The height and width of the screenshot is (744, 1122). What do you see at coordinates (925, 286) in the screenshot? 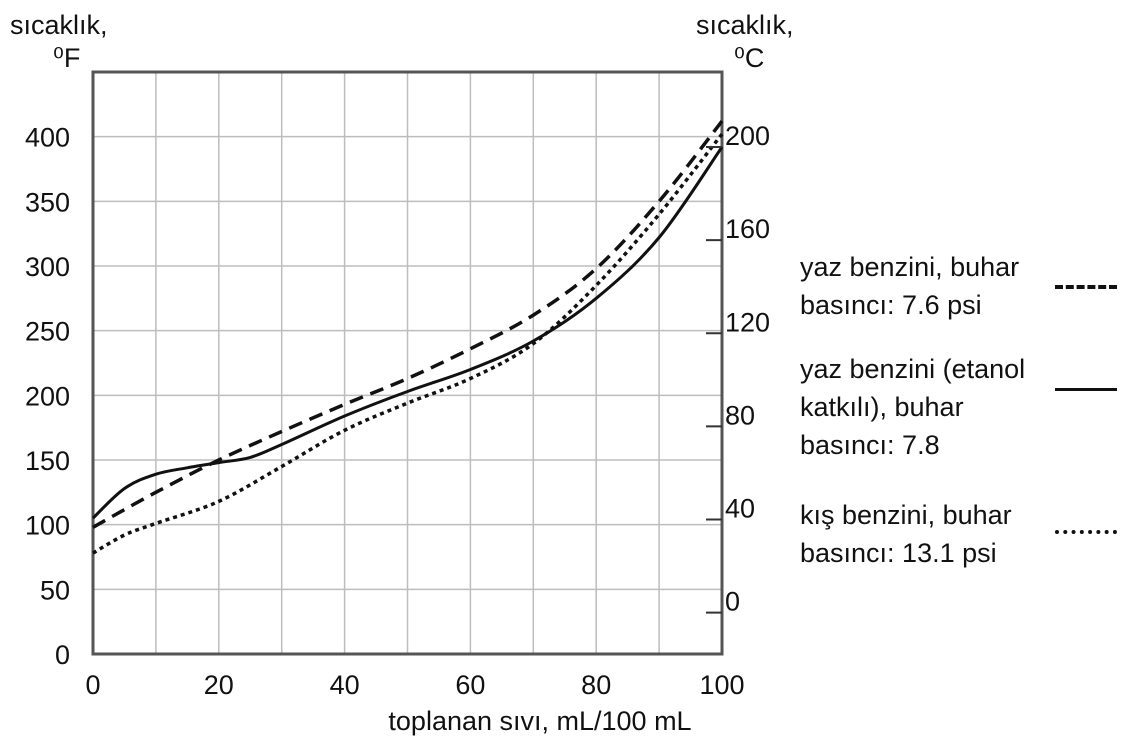
I see `legend-summer-text: yaz benzini, buhar basıncı: 7.6 psi` at bounding box center [925, 286].